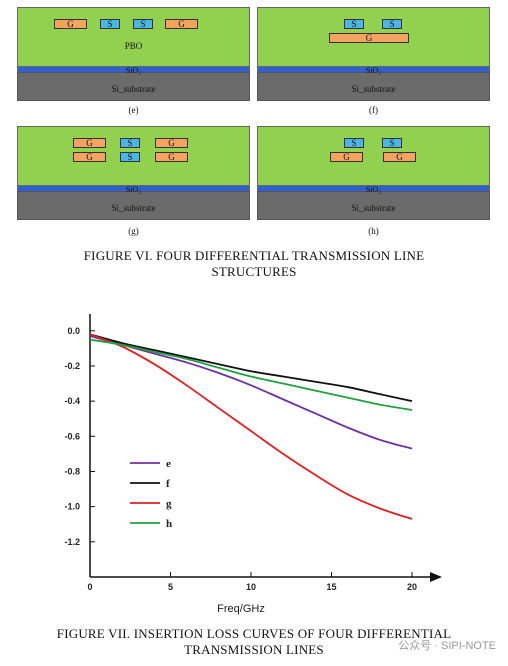 The height and width of the screenshot is (666, 508). I want to click on panel-caption-f: (f), so click(373, 110).